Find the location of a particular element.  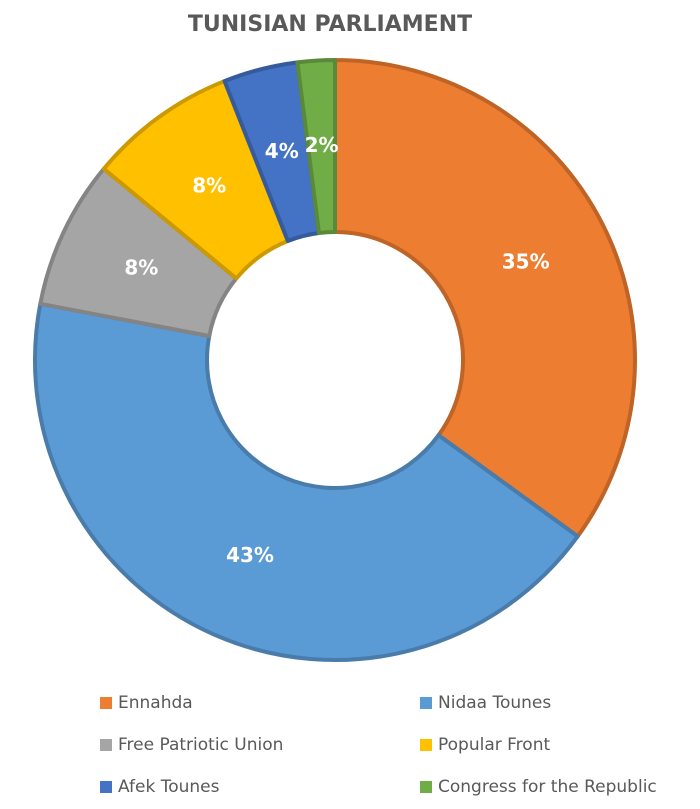

legend-label: Nidaa Tounes is located at coordinates (494, 703).